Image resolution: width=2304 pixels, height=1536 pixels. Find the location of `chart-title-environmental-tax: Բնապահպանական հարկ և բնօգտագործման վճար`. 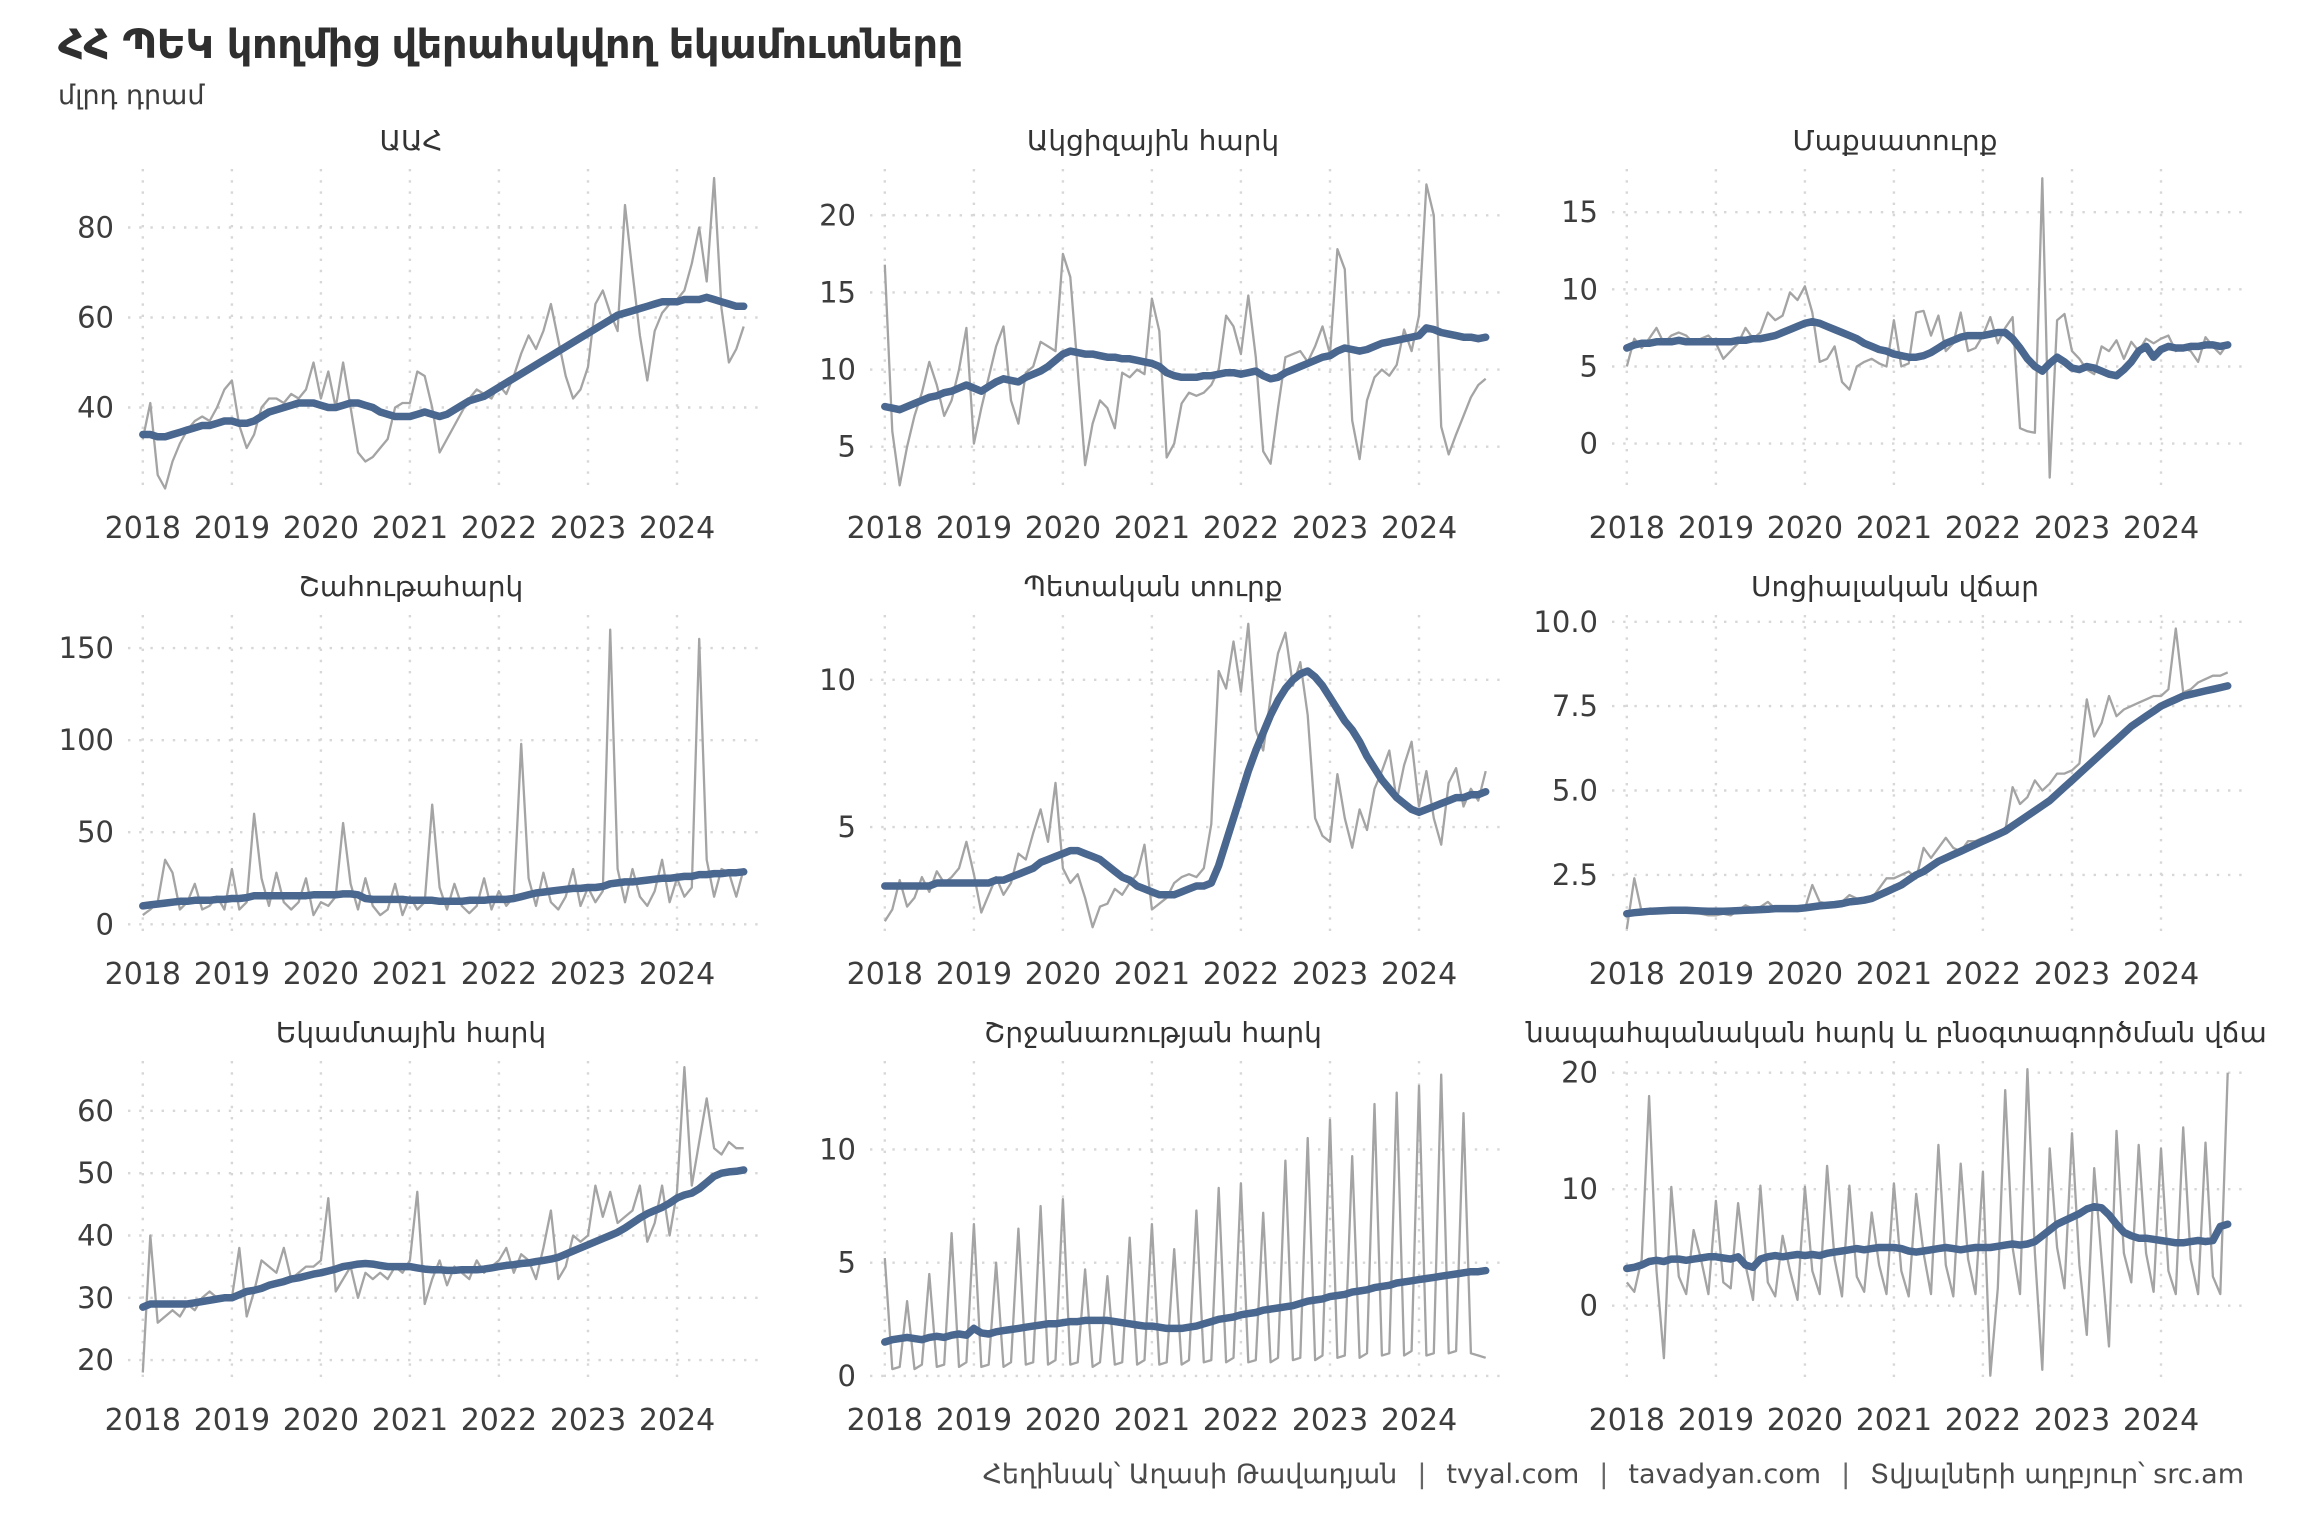

chart-title-environmental-tax: Բնապահպանական հարկ և բնօգտագործման վճար is located at coordinates (1895, 1032).